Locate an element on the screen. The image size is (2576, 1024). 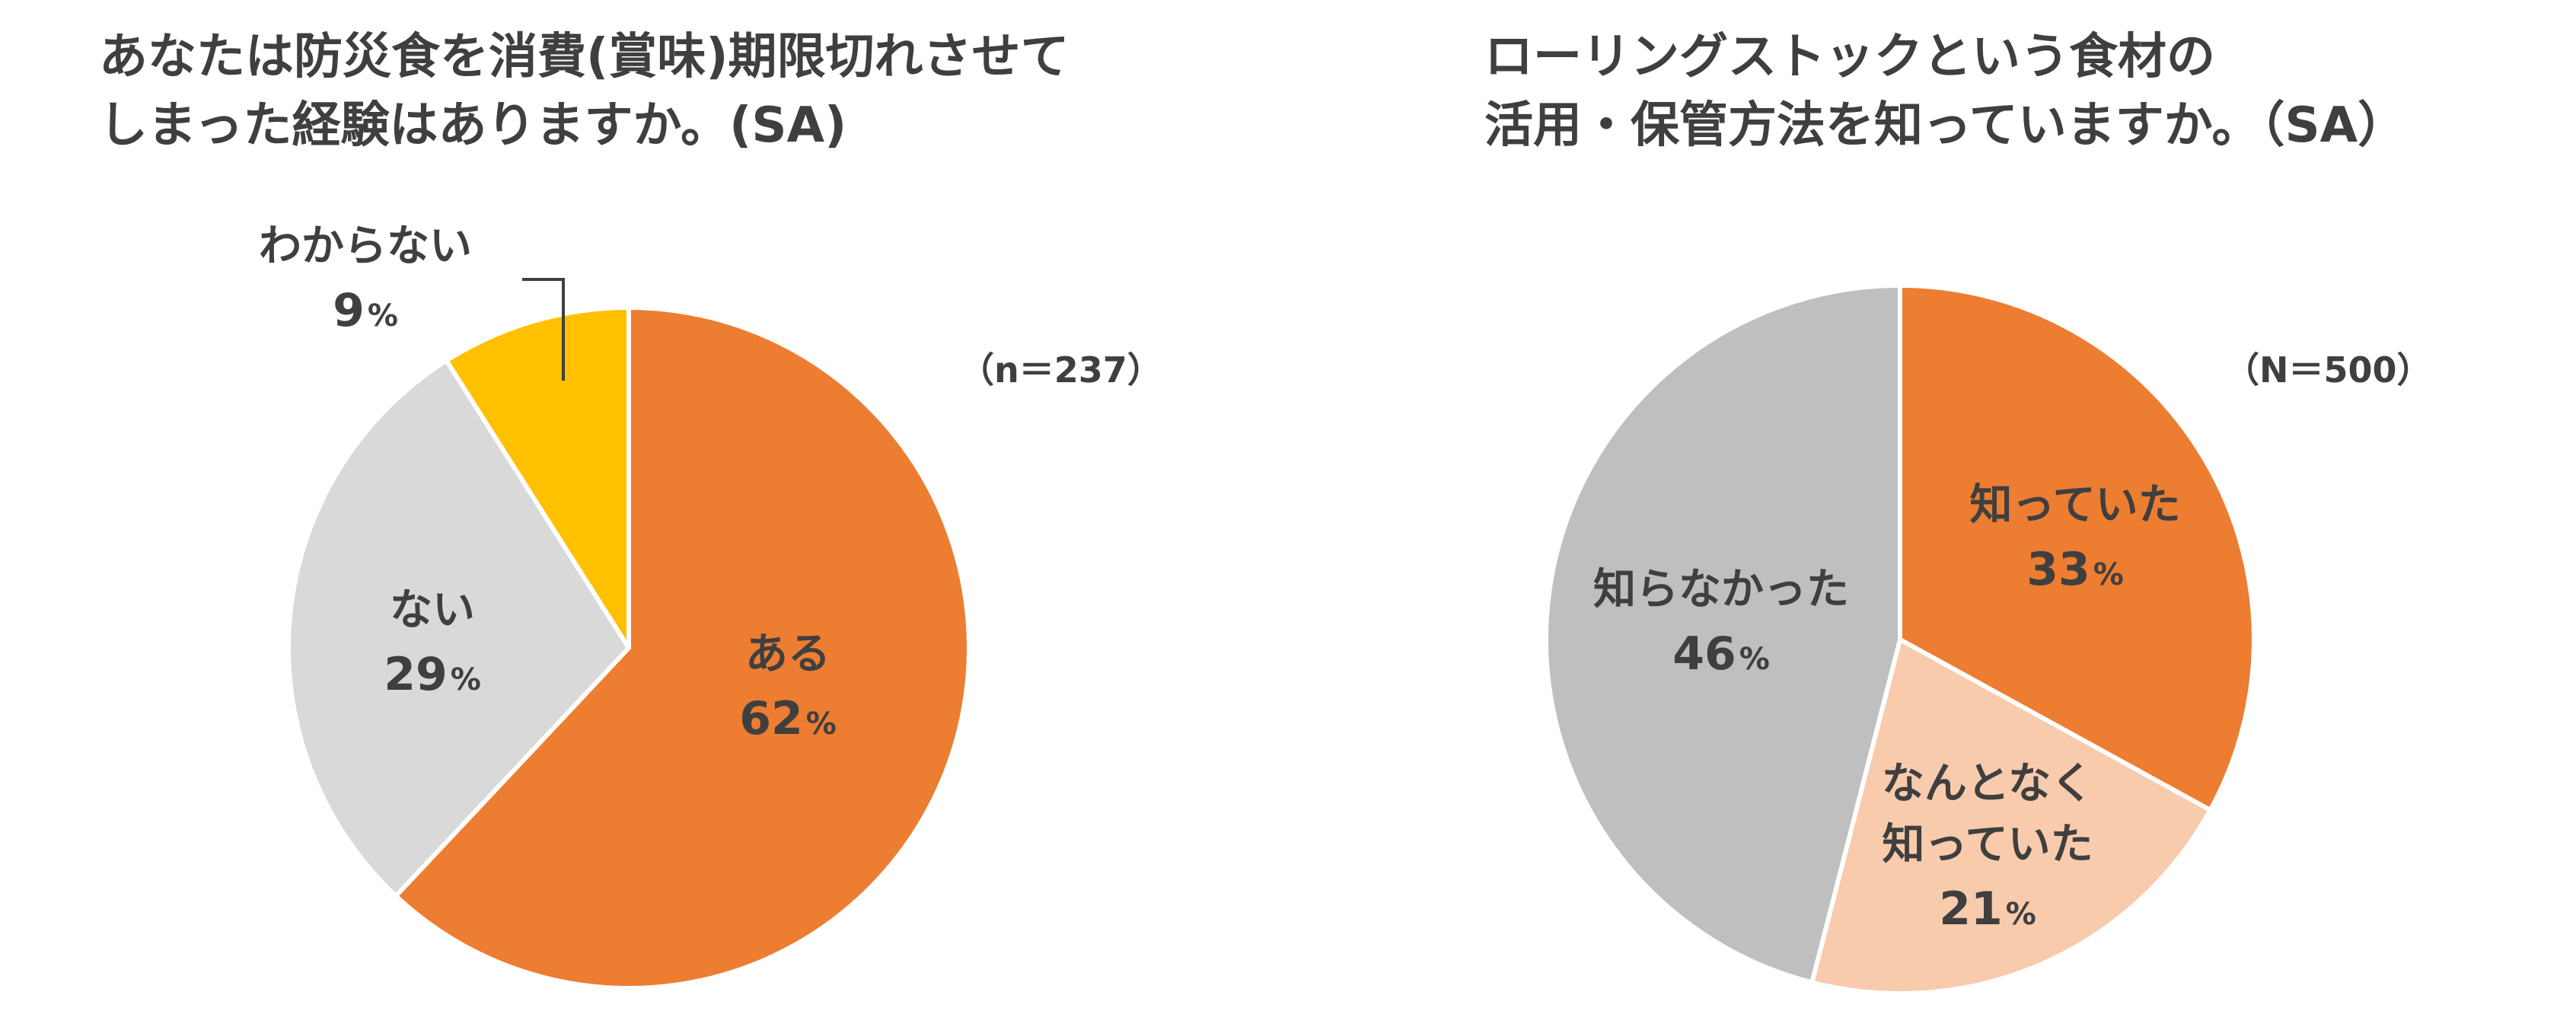
slice-label-value: 29% is located at coordinates (432, 674).